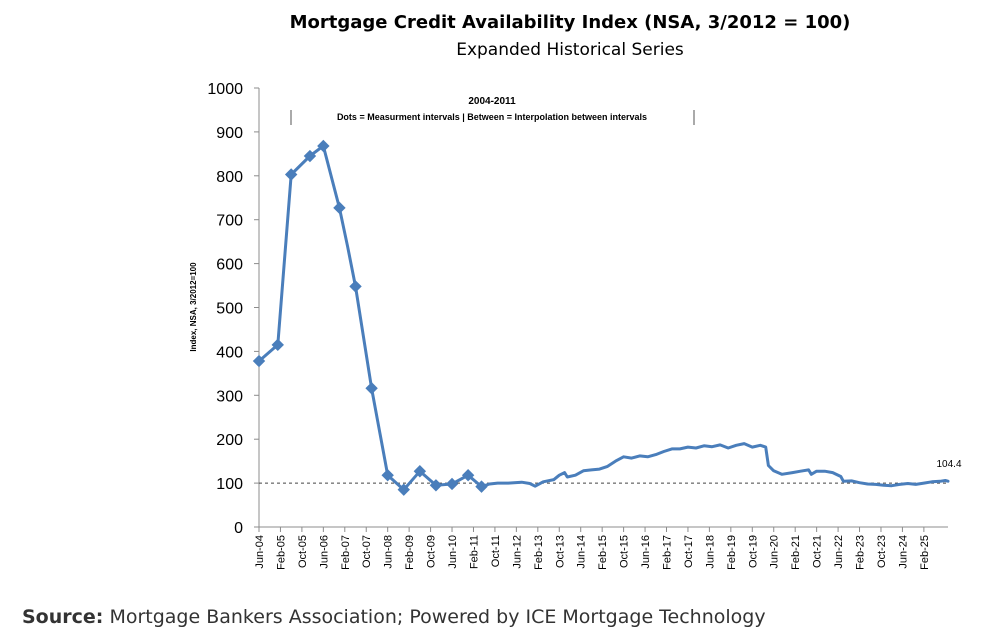  Describe the element at coordinates (260, 552) in the screenshot. I see `x-tick-label: Jun-04` at that location.